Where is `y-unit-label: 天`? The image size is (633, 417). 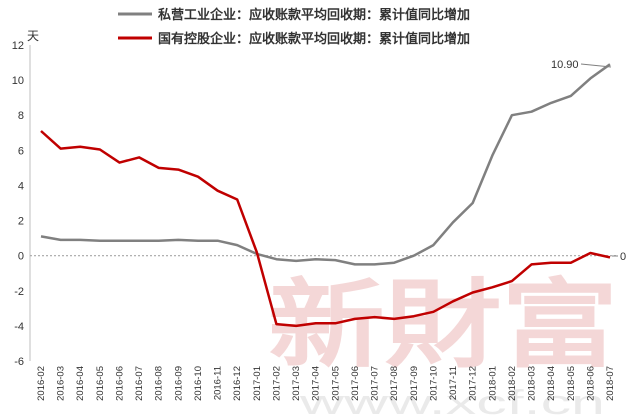 y-unit-label: 天 is located at coordinates (33, 36).